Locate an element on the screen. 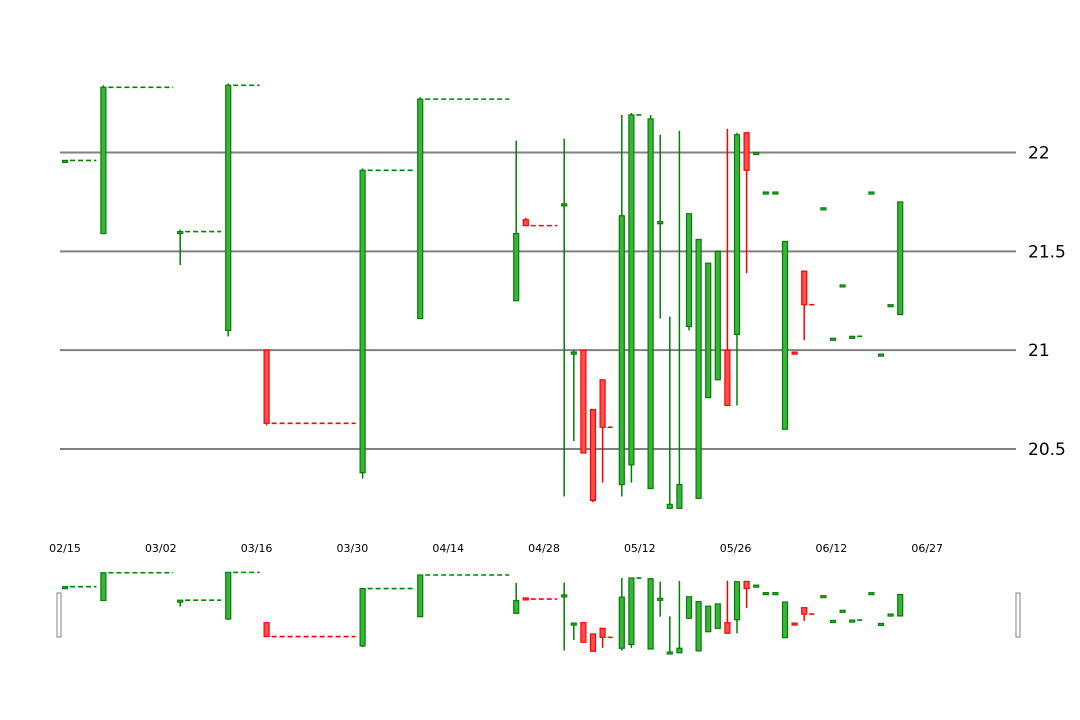 Image resolution: width=1080 pixels, height=720 pixels. x-tick-label: 05/26 is located at coordinates (736, 548).